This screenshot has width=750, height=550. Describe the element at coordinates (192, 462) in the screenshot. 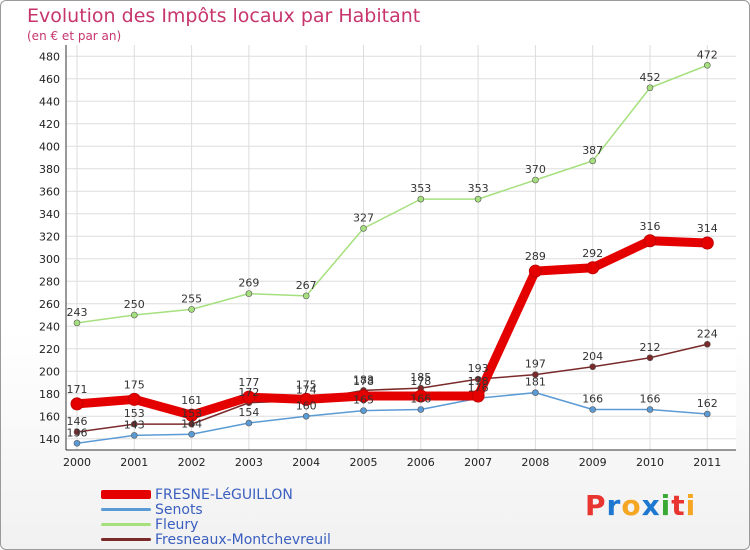

I see `x-tick-label: 2002` at that location.